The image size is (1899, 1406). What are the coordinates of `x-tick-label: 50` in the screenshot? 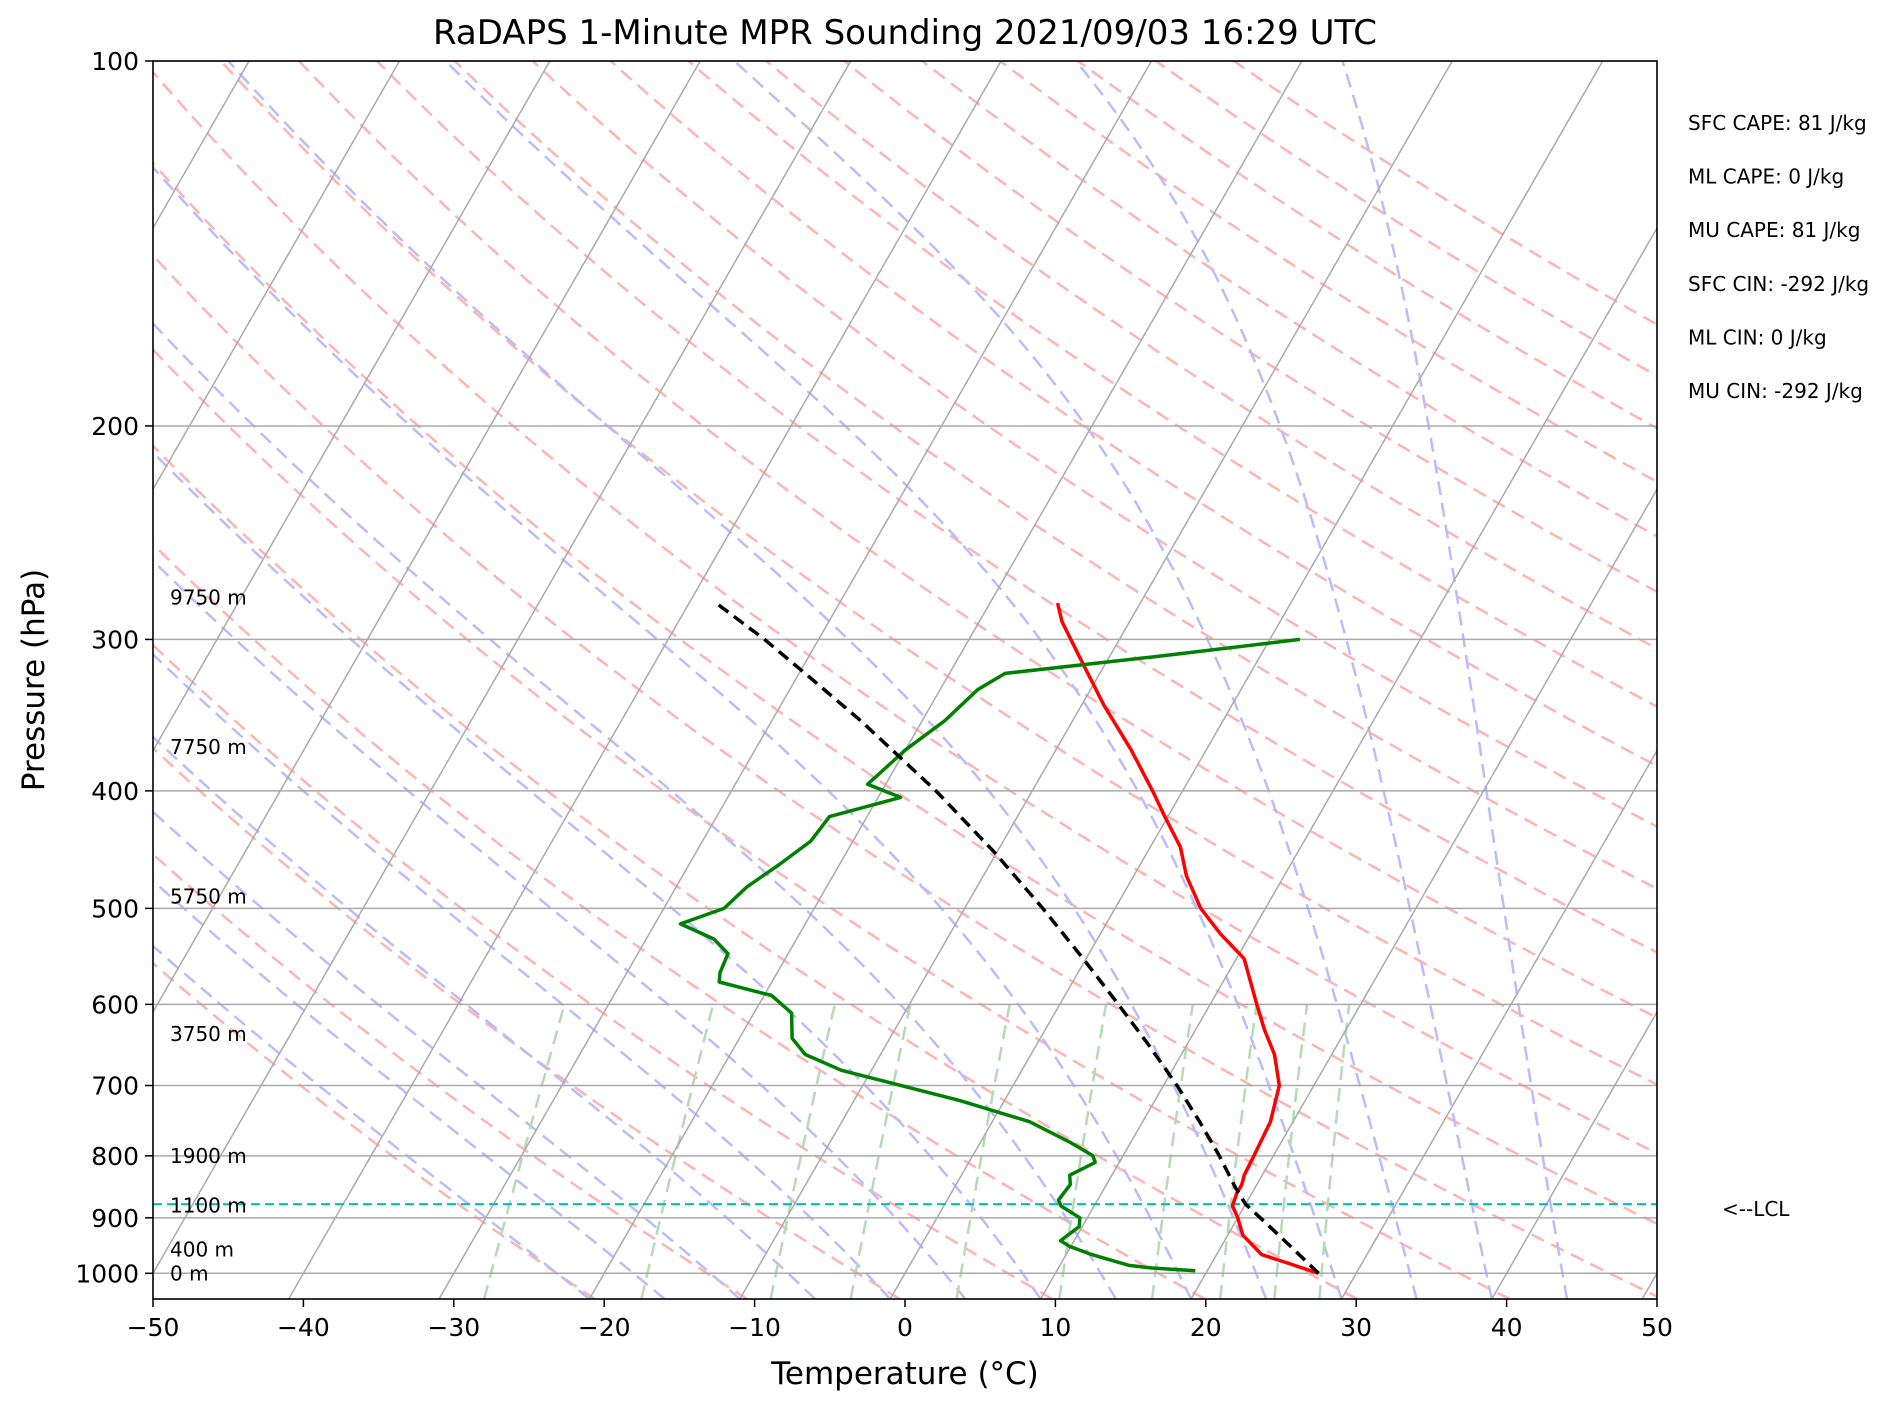 It's located at (1657, 1327).